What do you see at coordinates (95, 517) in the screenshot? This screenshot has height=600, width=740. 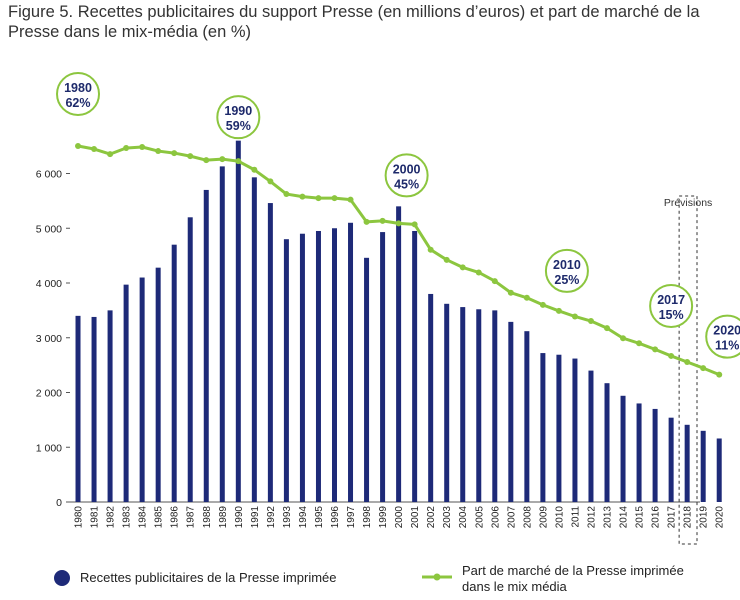 I see `x-tick-label-1981: 1981` at bounding box center [95, 517].